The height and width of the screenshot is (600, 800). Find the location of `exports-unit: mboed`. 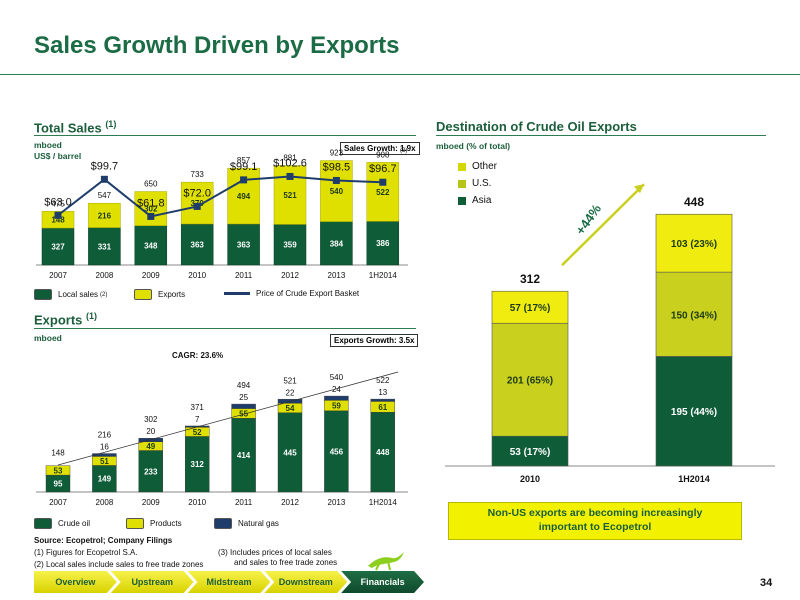

exports-unit: mboed is located at coordinates (48, 338).